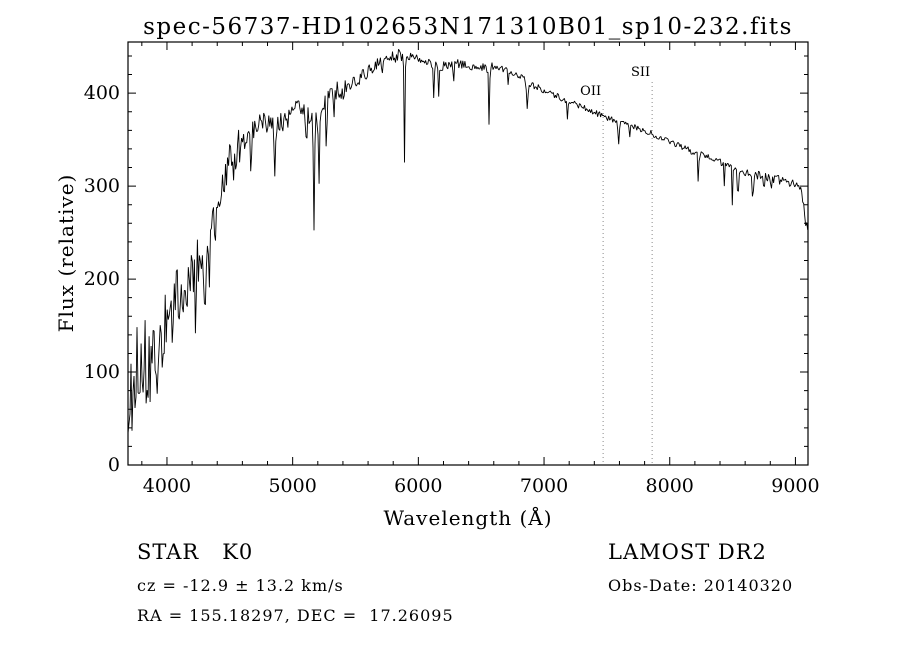 The width and height of the screenshot is (900, 650). What do you see at coordinates (114, 465) in the screenshot?
I see `y-tick-label: 0` at bounding box center [114, 465].